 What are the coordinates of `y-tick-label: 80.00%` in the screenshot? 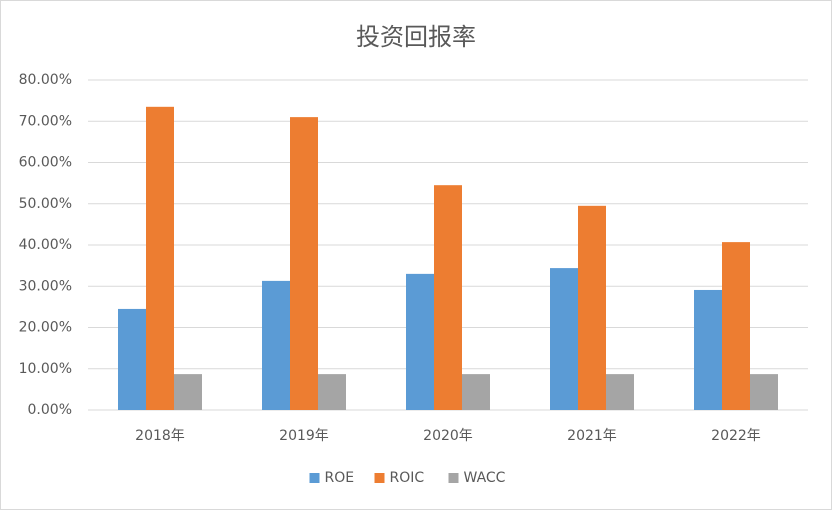 It's located at (45, 80).